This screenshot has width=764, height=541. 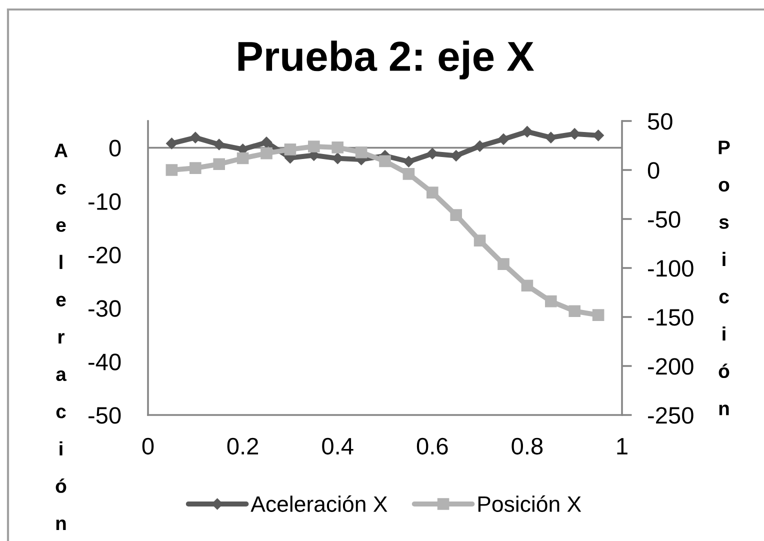 I want to click on y2-tick-label: 0, so click(x=654, y=170).